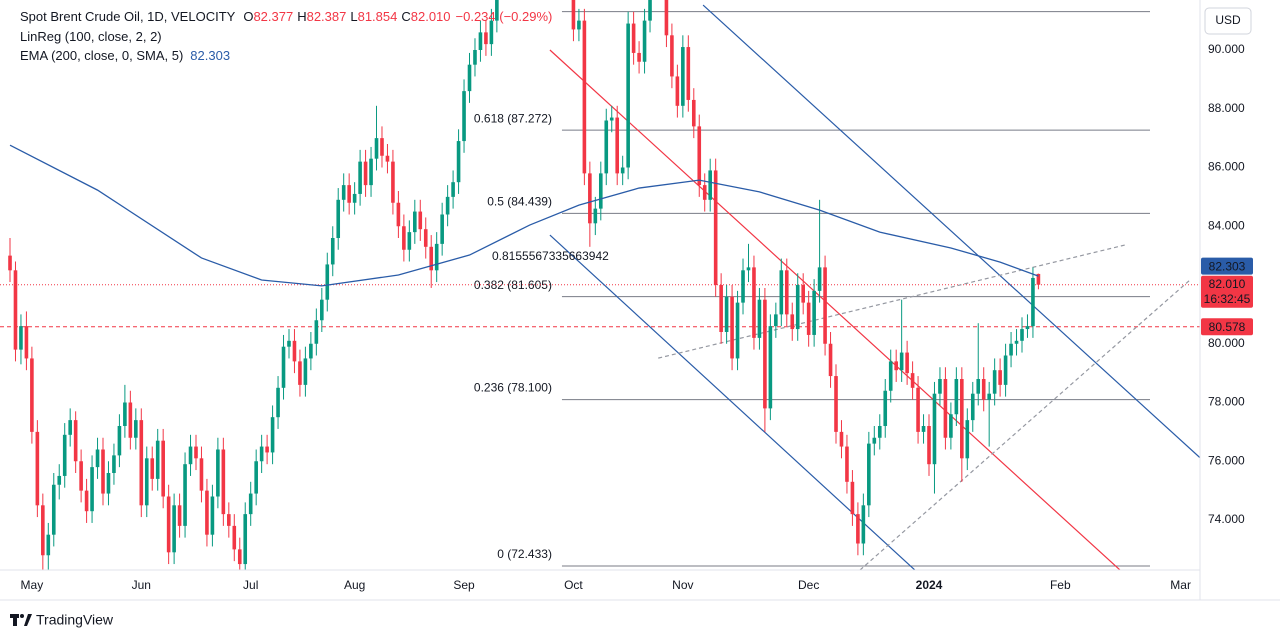 This screenshot has height=639, width=1280. Describe the element at coordinates (354, 585) in the screenshot. I see `x-tick-label: Aug` at that location.